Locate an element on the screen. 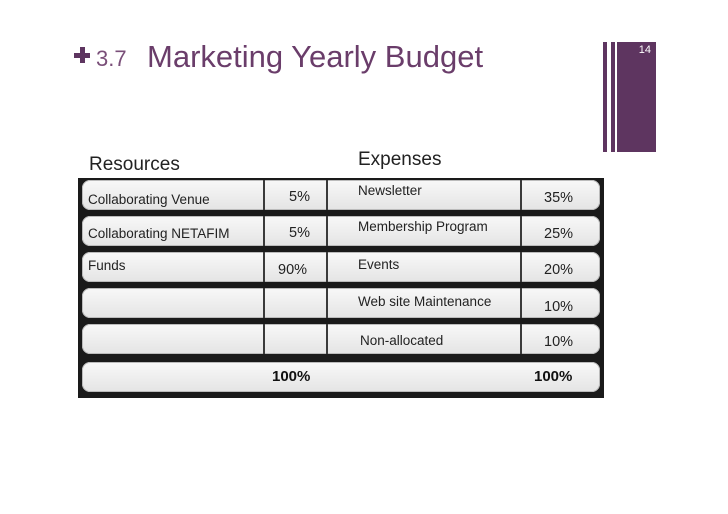  page-title: Marketing Yearly Budget is located at coordinates (315, 56).